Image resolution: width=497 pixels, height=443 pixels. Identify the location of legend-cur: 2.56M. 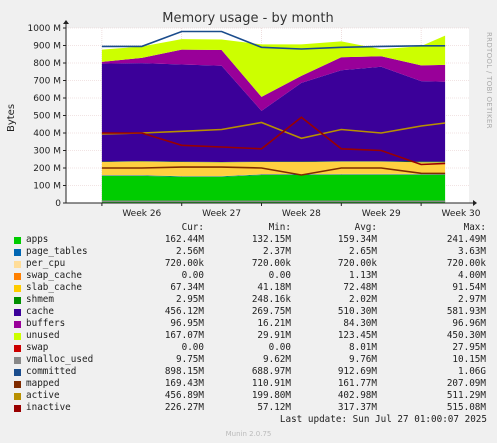
(190, 251).